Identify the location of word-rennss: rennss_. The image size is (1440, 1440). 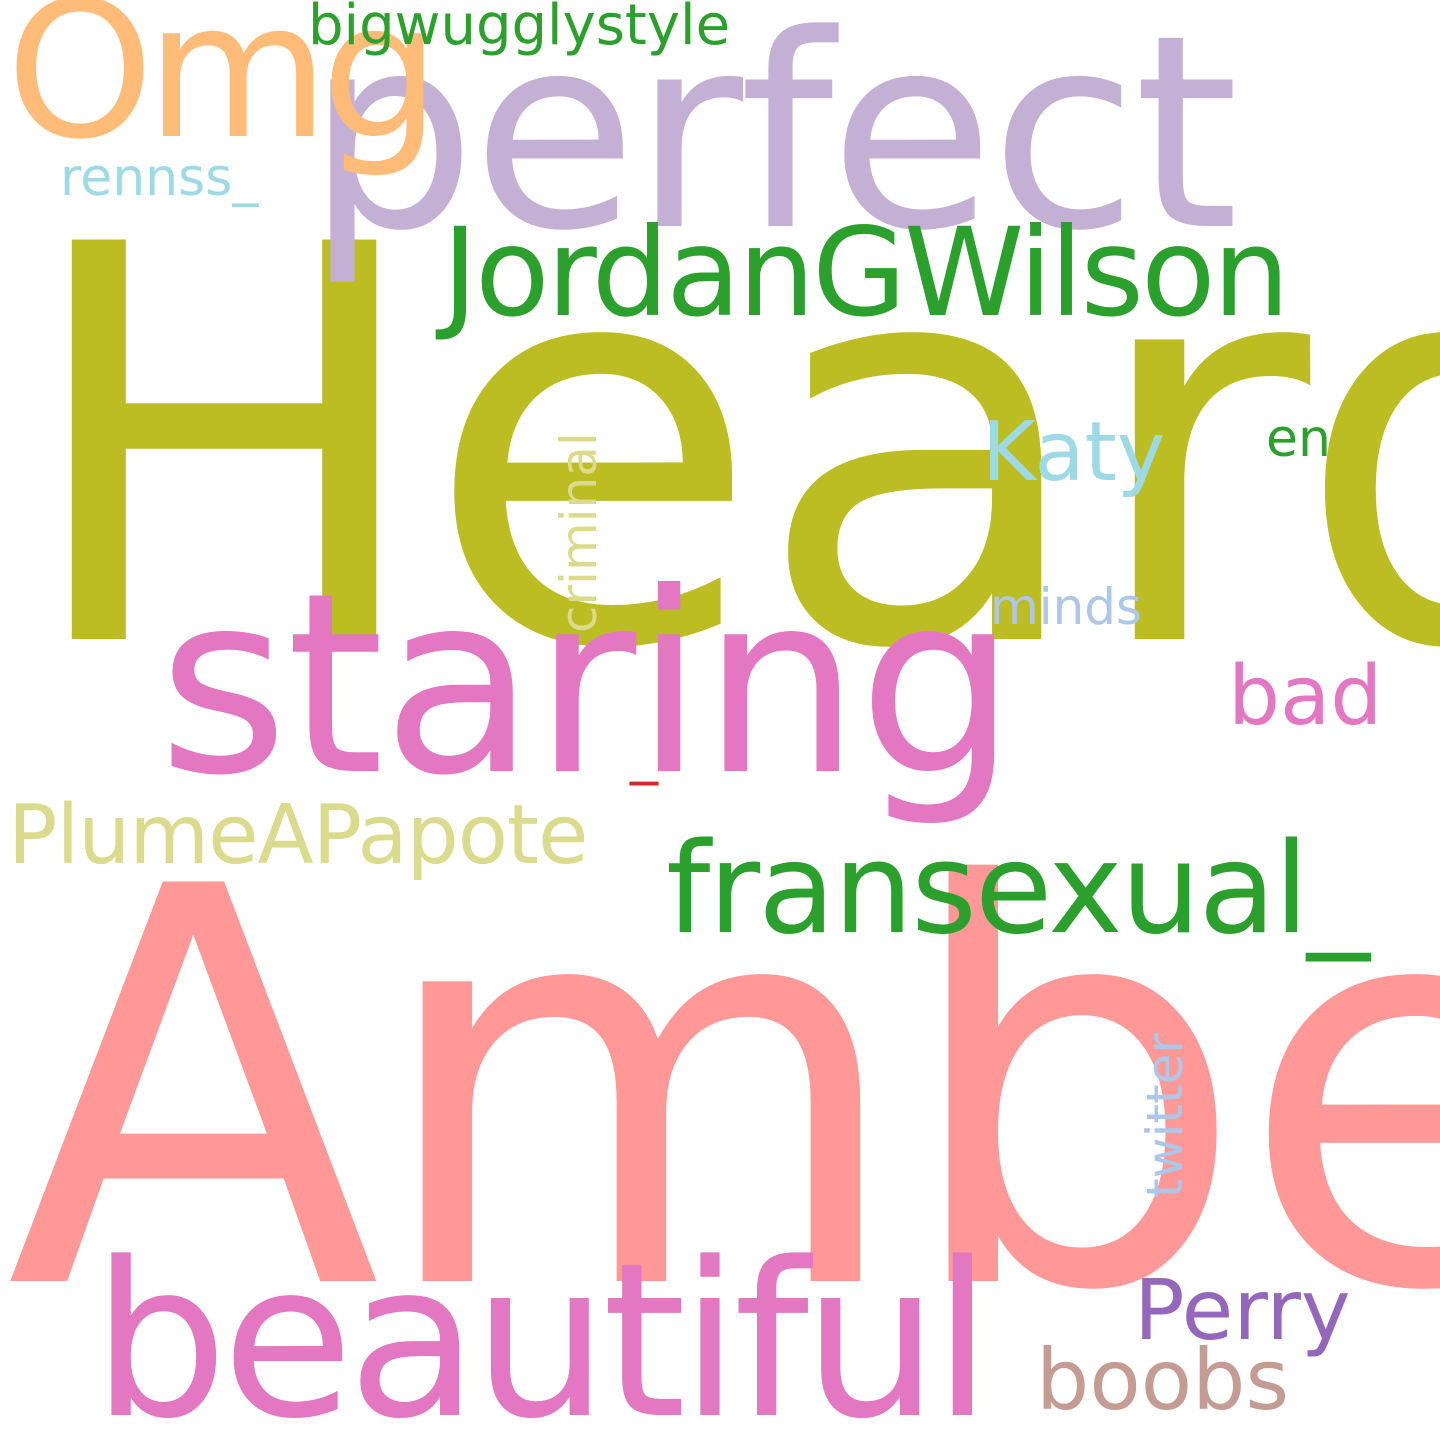
(159, 178).